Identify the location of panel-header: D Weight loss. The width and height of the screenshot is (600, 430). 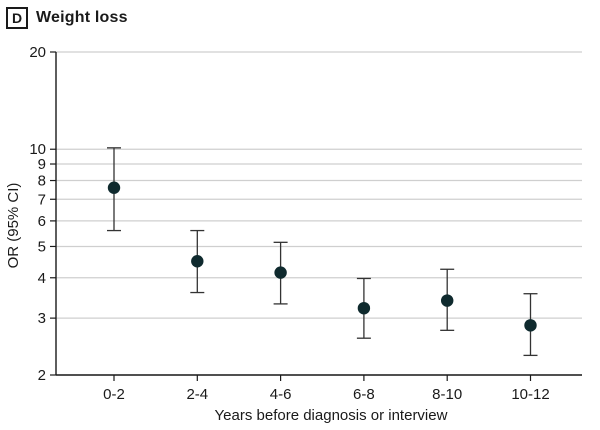
(67, 18).